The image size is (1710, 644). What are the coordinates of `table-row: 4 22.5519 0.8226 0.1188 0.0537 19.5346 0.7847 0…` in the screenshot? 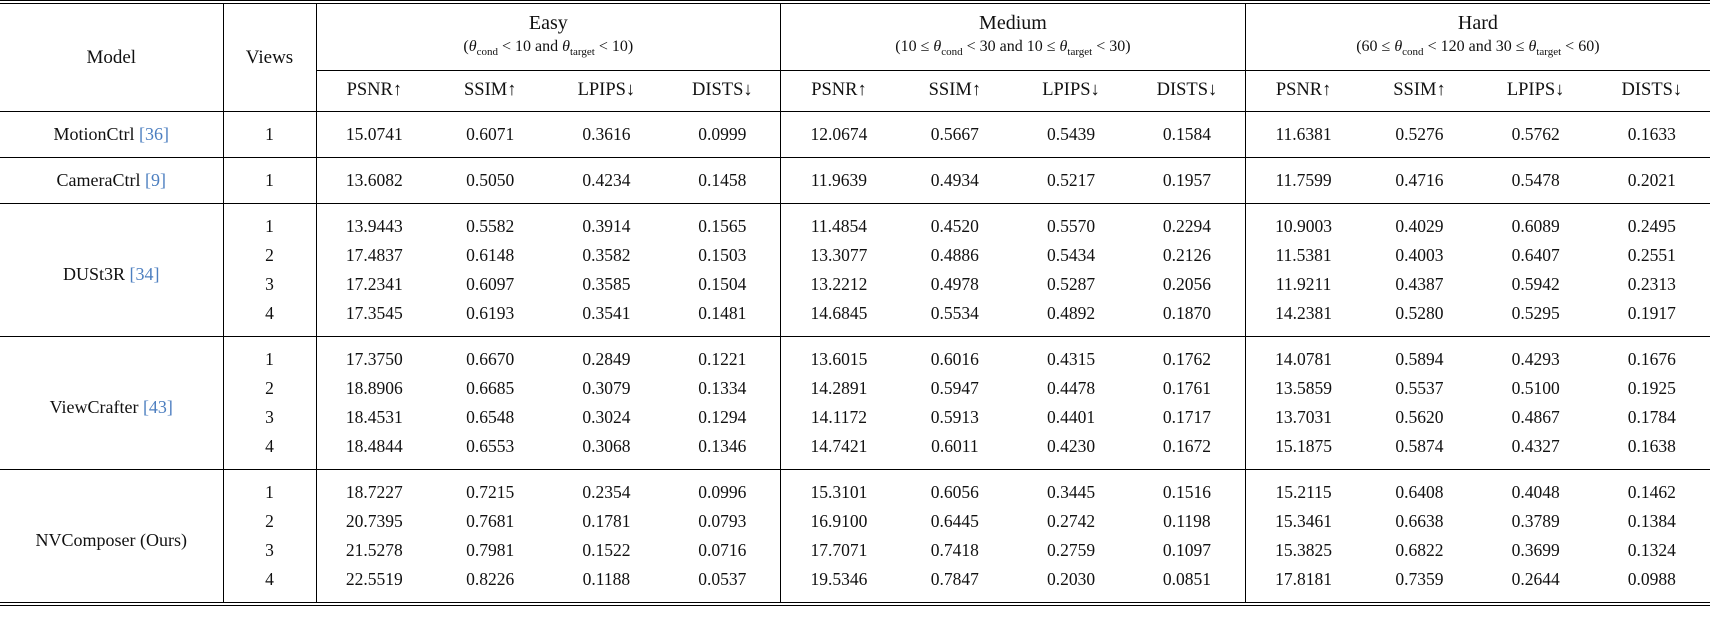 It's located at (855, 585).